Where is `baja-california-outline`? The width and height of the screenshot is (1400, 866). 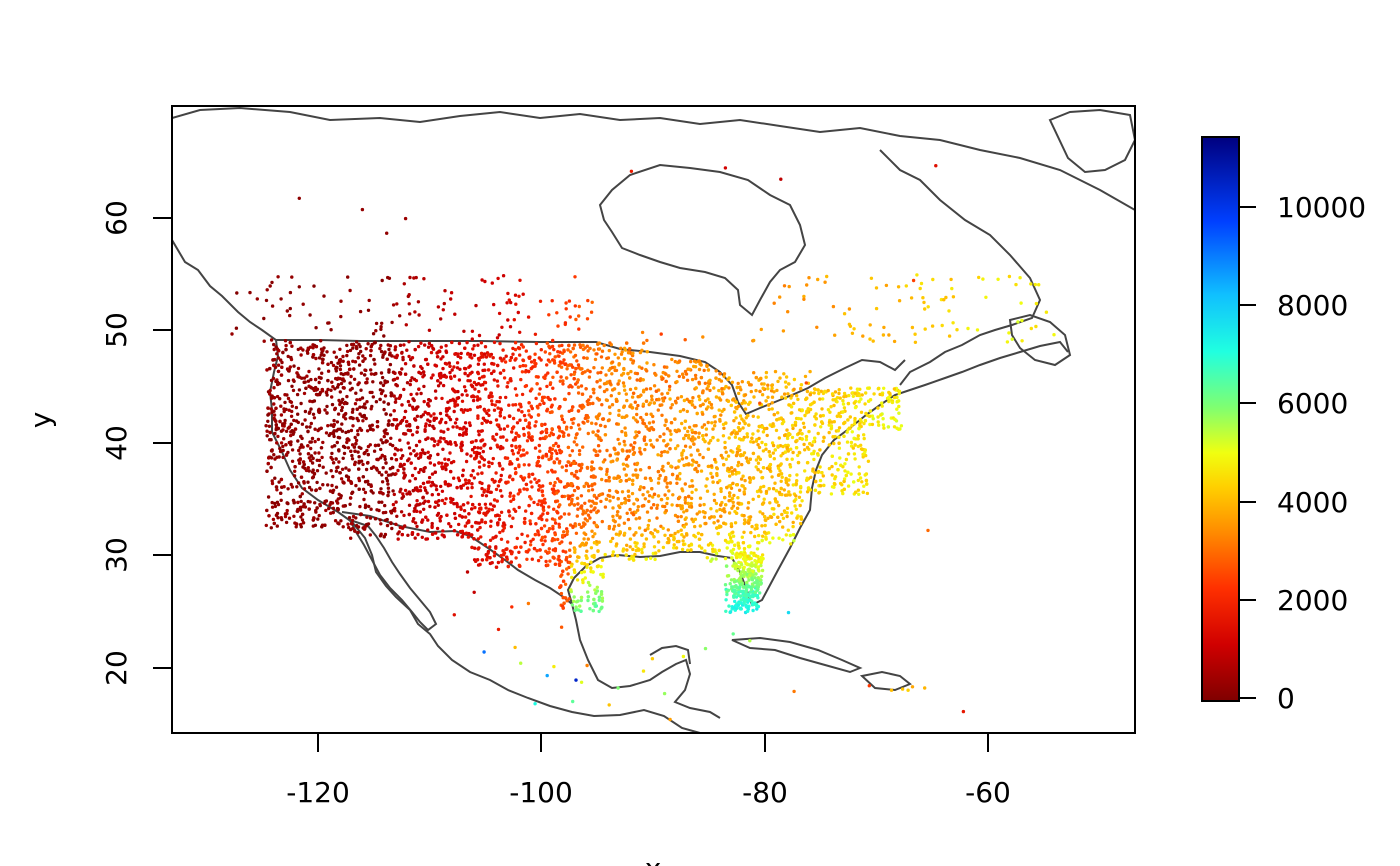
baja-california-outline is located at coordinates (393, 575).